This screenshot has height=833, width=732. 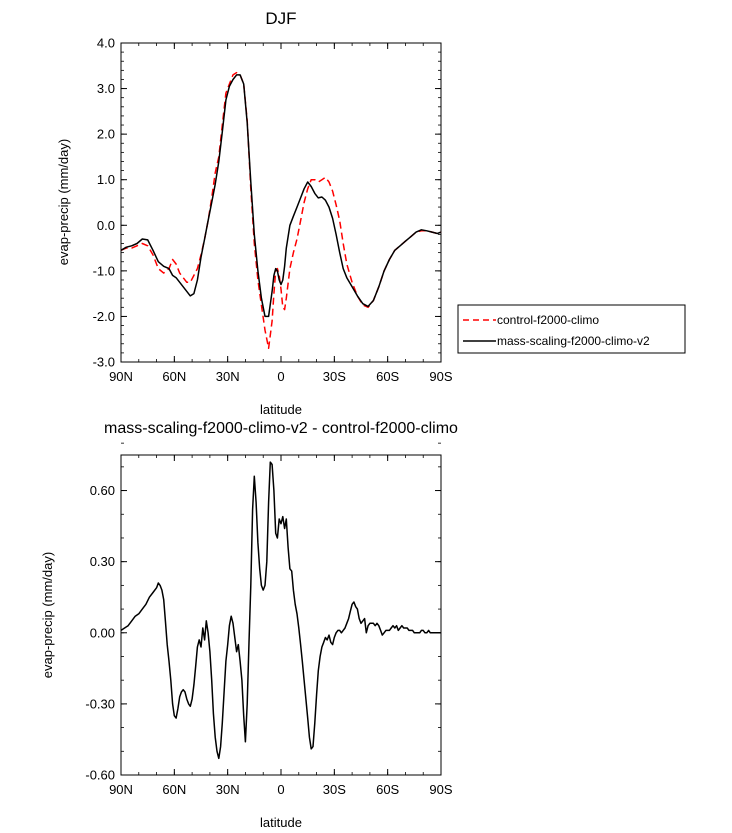 What do you see at coordinates (106, 134) in the screenshot?
I see `y-tick-label: 2.0` at bounding box center [106, 134].